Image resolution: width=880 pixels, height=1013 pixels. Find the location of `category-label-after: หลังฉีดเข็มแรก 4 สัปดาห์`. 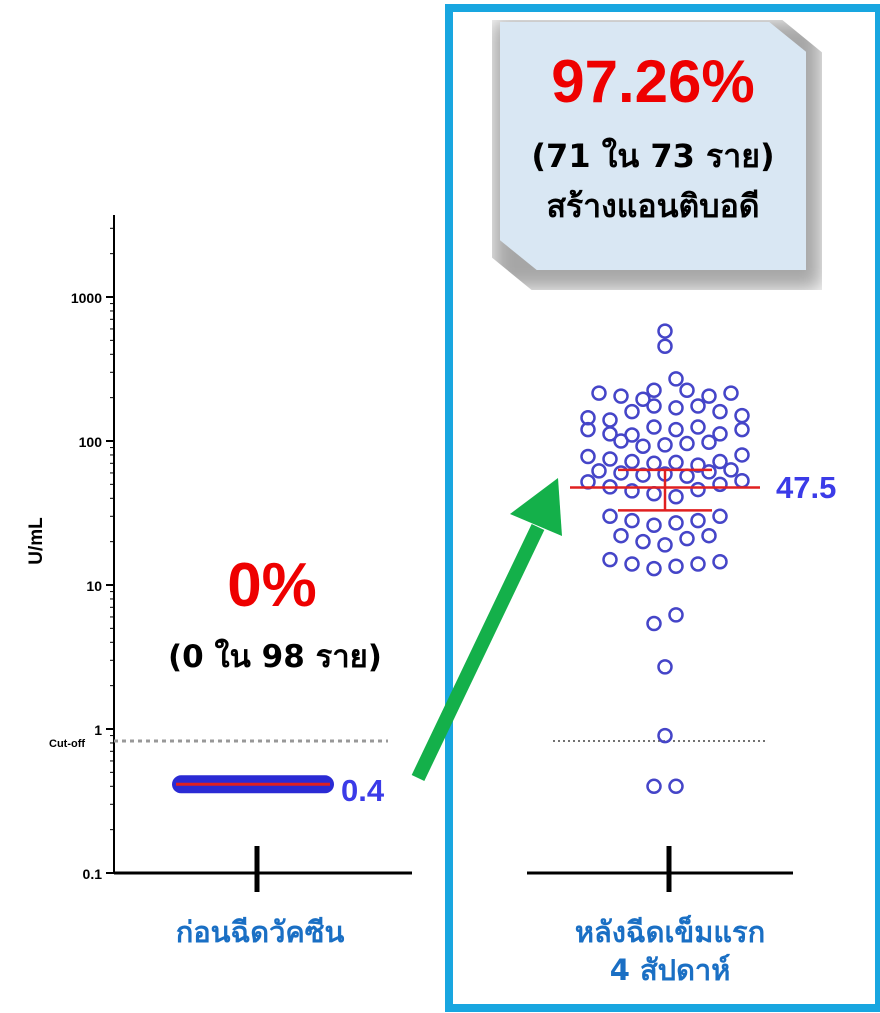

category-label-after: หลังฉีดเข็มแรก 4 สัปดาห์ is located at coordinates (670, 951).